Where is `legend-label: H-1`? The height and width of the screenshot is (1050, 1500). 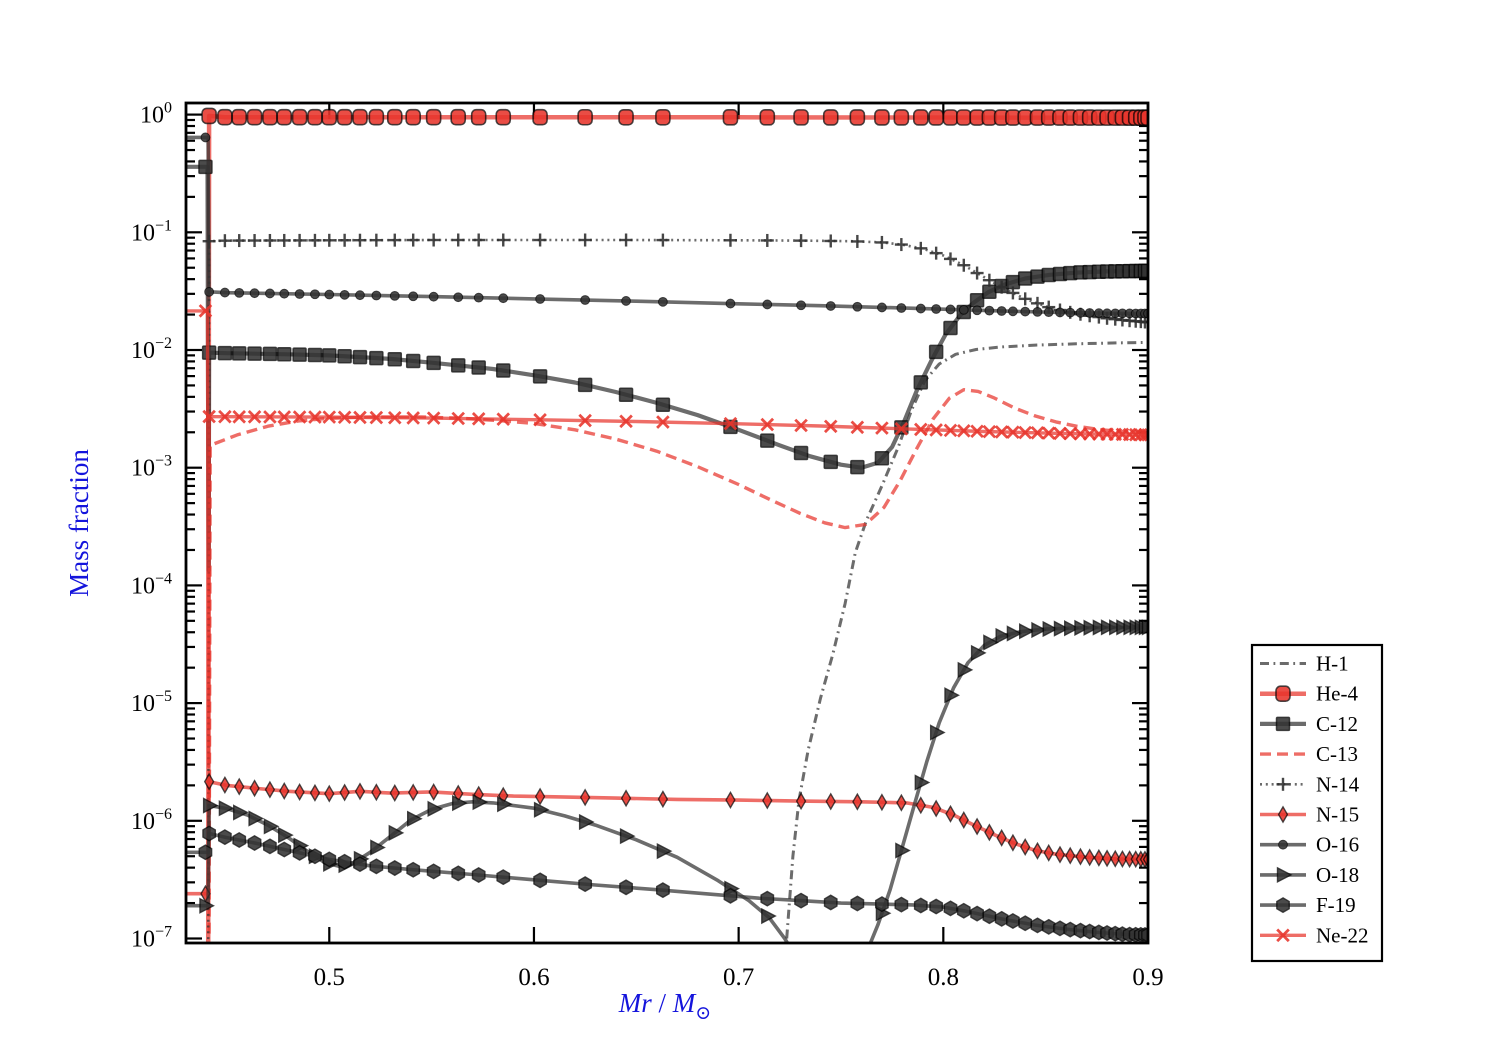 legend-label: H-1 is located at coordinates (1332, 664).